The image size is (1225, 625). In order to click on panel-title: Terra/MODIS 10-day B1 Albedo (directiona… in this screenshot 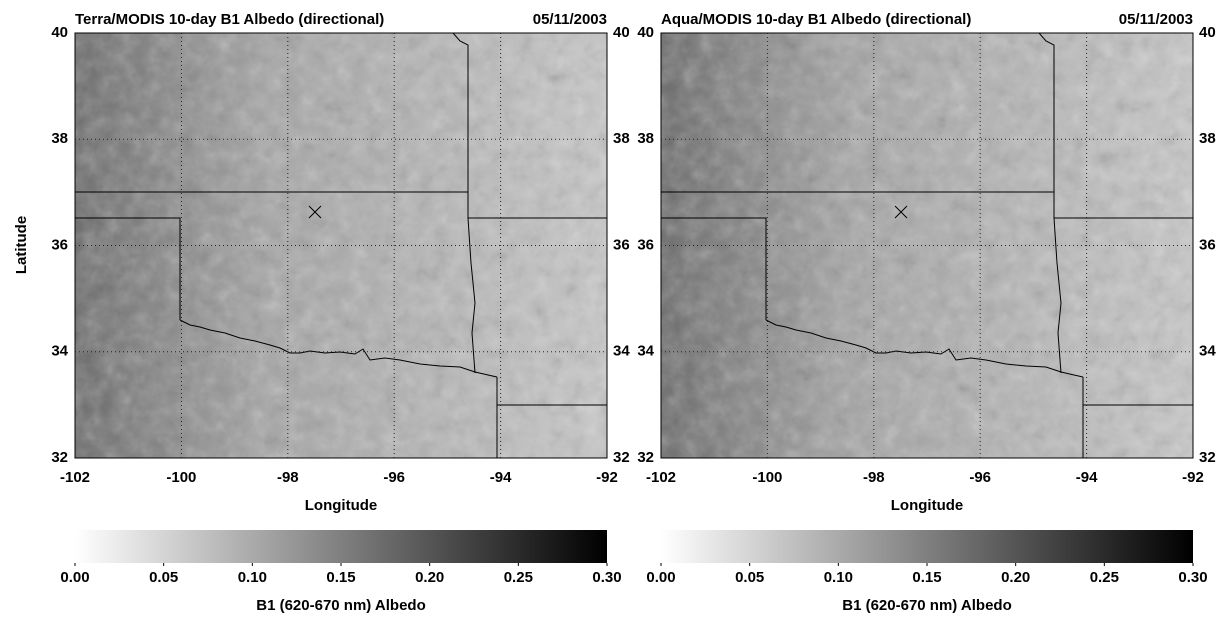, I will do `click(229, 19)`.